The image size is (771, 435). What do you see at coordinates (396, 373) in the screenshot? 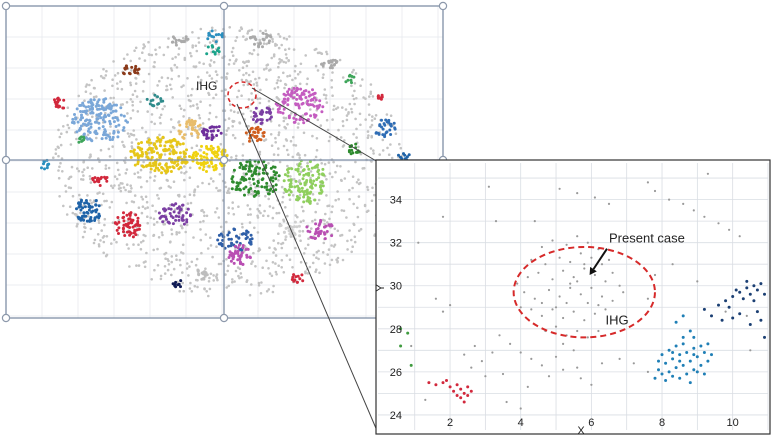
I see `y-tick-label: 26` at bounding box center [396, 373].